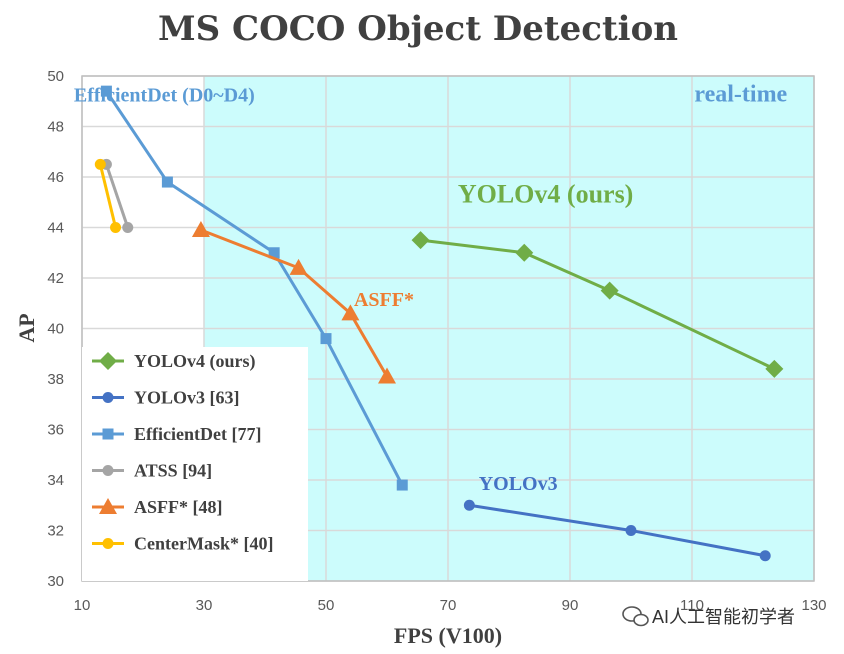 This screenshot has width=844, height=654. Describe the element at coordinates (55, 379) in the screenshot. I see `y-tick-label: 38` at that location.